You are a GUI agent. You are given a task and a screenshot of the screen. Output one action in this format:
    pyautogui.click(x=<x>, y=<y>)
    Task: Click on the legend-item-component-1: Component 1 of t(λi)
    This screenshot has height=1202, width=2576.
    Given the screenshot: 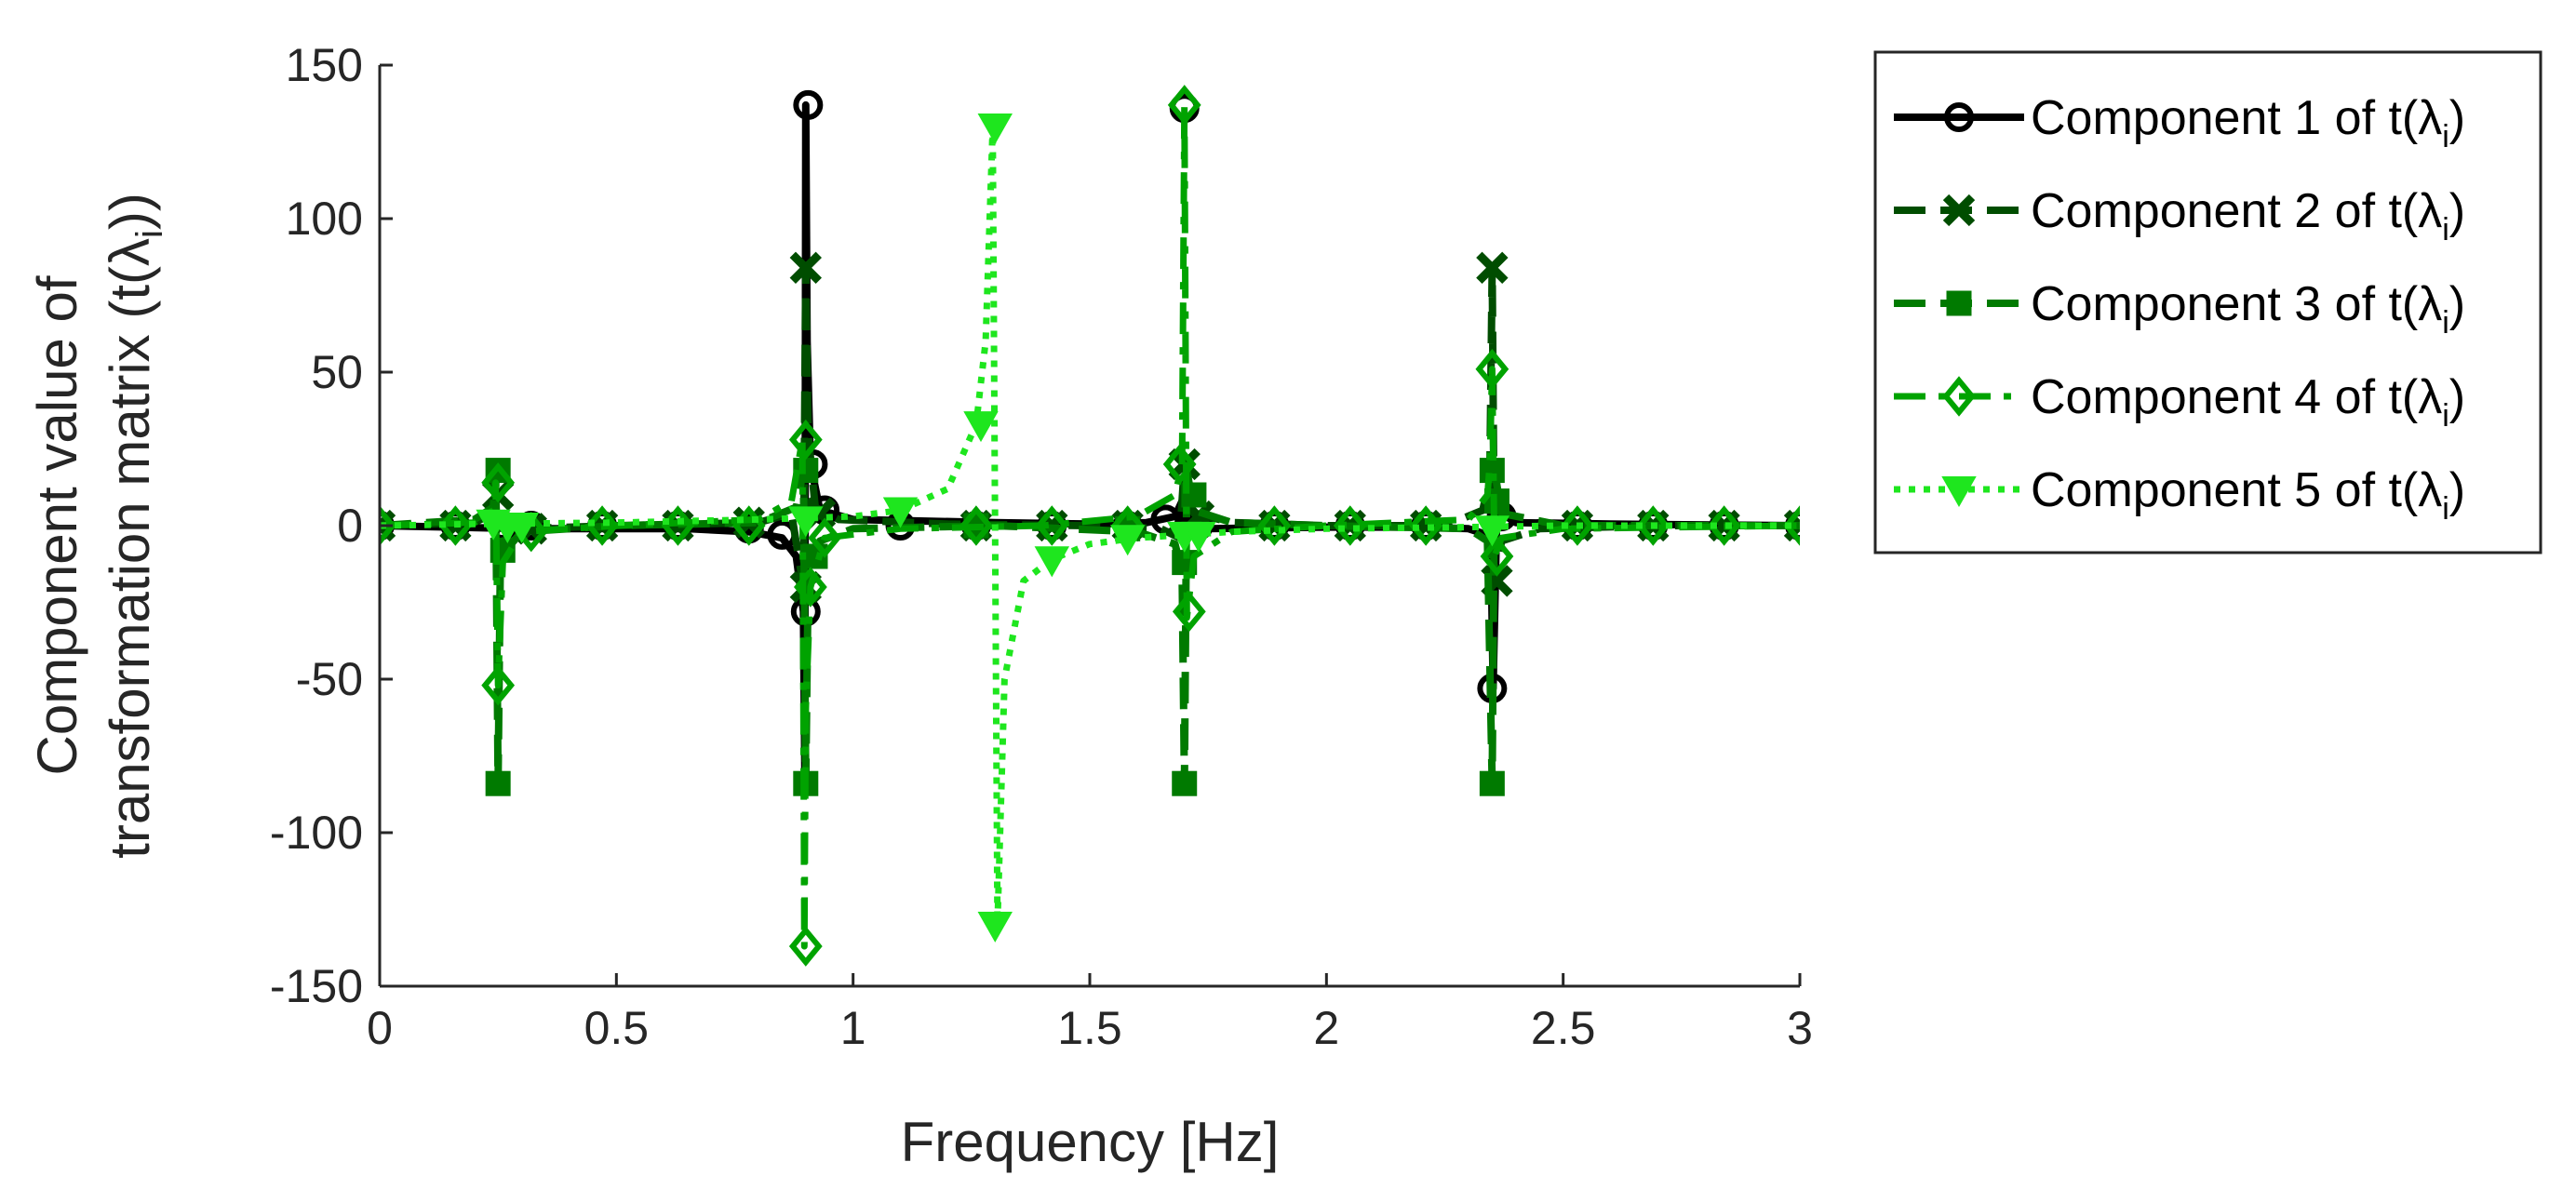 What is the action you would take?
    pyautogui.click(x=2179, y=122)
    